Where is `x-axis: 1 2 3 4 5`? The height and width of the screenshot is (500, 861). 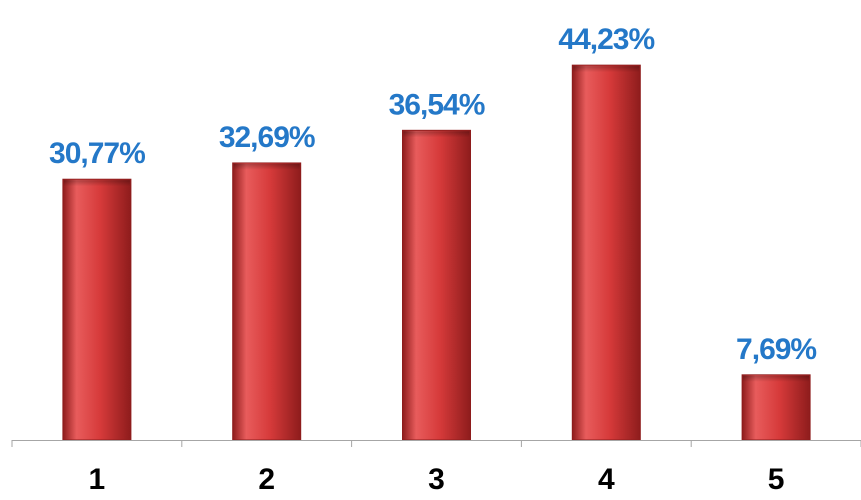
x-axis: 1 2 3 4 5 is located at coordinates (436, 468).